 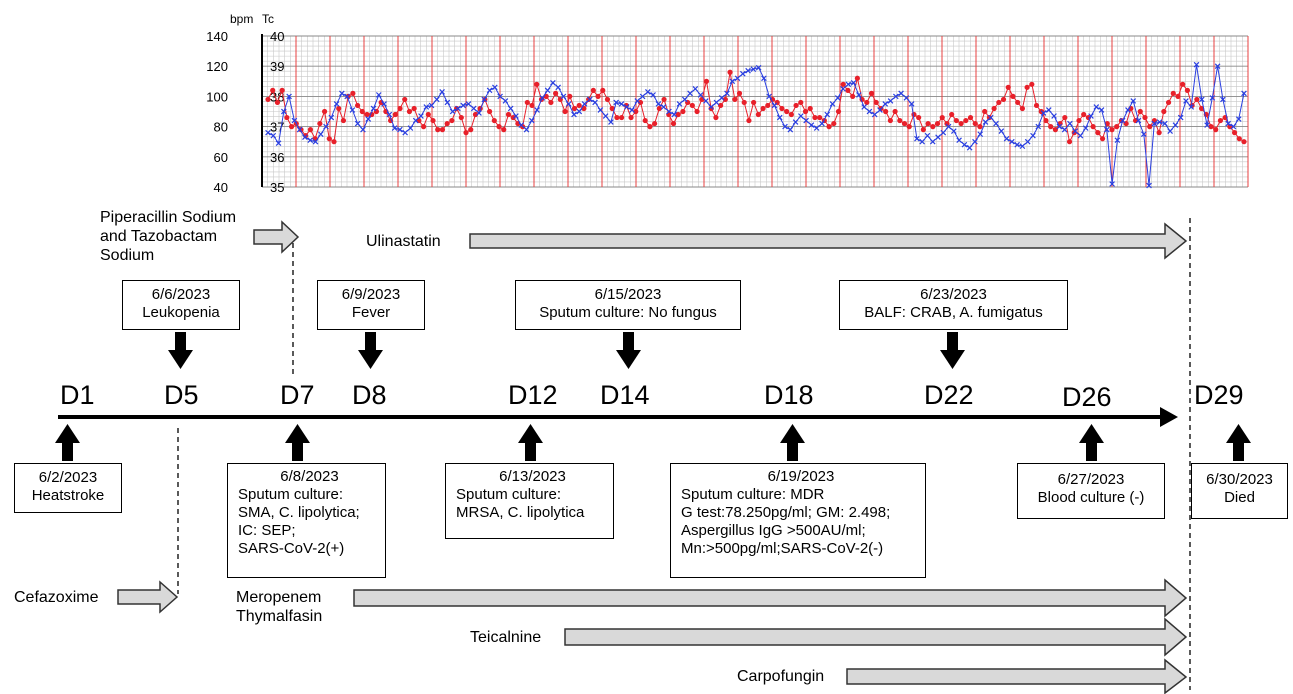 What do you see at coordinates (279, 616) in the screenshot?
I see `drug-label-line: Thymalfasin` at bounding box center [279, 616].